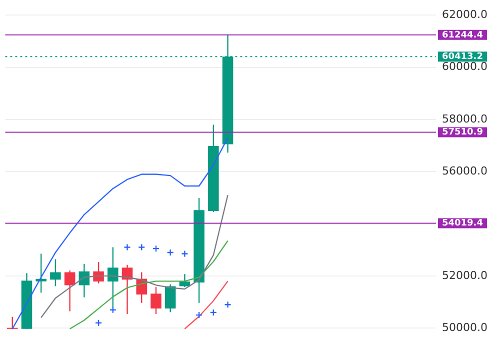 The width and height of the screenshot is (498, 342). What do you see at coordinates (465, 67) in the screenshot?
I see `y-tick-label: 60000.0` at bounding box center [465, 67].